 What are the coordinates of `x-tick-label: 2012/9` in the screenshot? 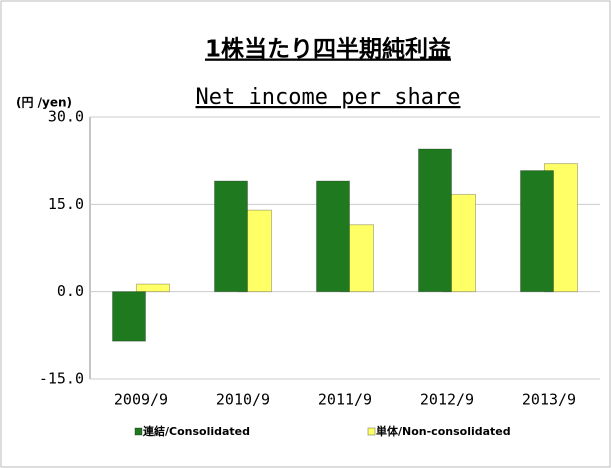 It's located at (447, 400).